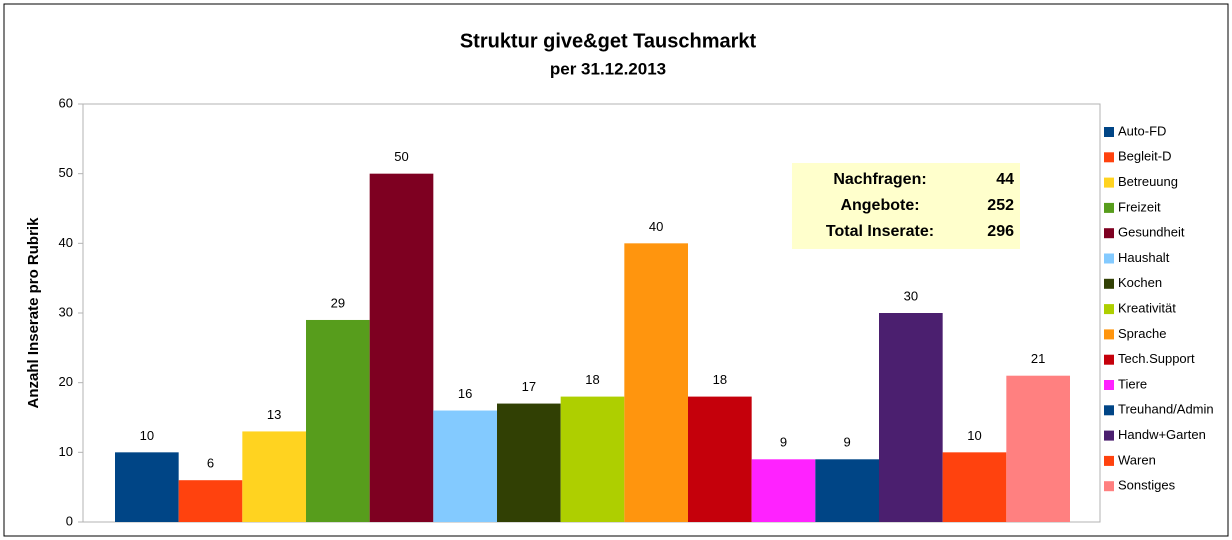 The height and width of the screenshot is (540, 1232). I want to click on legend-label: Begleit-D, so click(1144, 156).